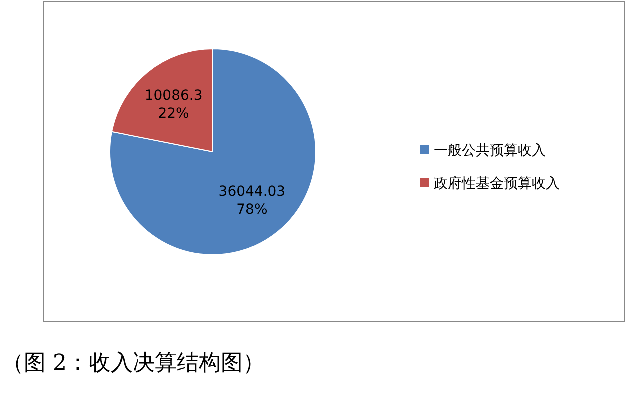  I want to click on text: （图 2：收入决算结构图）, so click(133, 363).